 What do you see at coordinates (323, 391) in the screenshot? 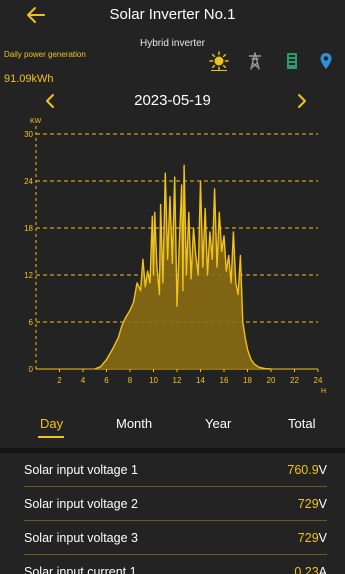
I see `x-axis-label: H` at bounding box center [323, 391].